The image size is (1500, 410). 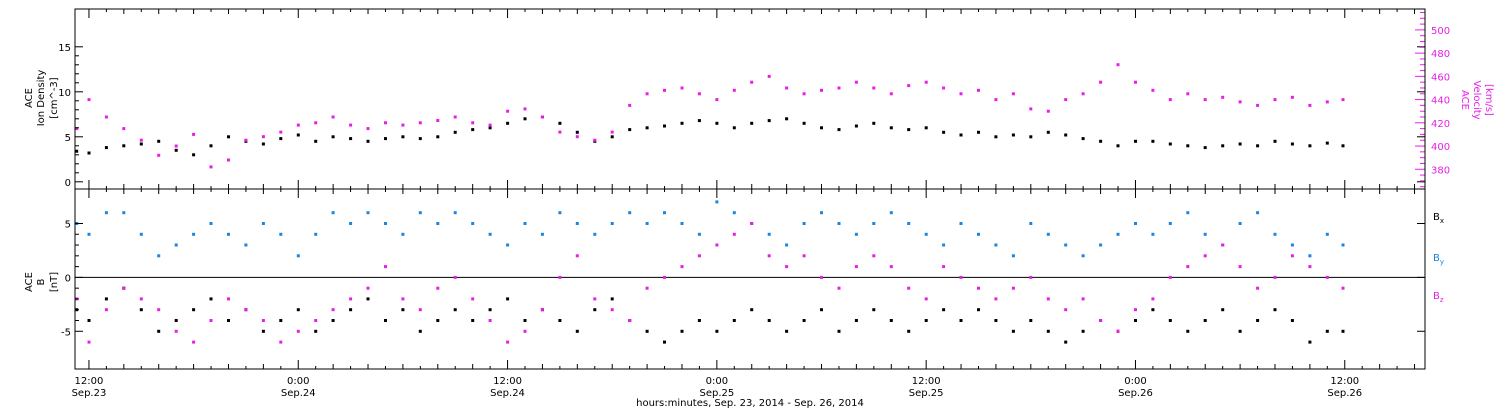 What do you see at coordinates (1344, 393) in the screenshot?
I see `date-tick-label: Sep.26` at bounding box center [1344, 393].